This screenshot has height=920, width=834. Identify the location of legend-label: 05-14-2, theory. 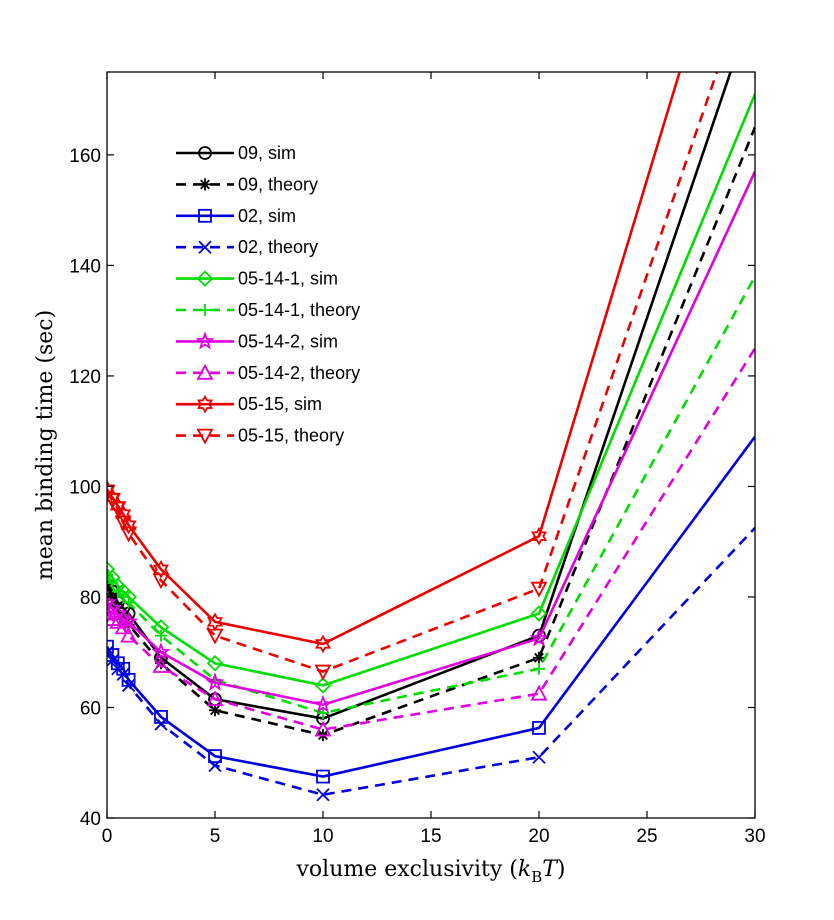
(299, 373).